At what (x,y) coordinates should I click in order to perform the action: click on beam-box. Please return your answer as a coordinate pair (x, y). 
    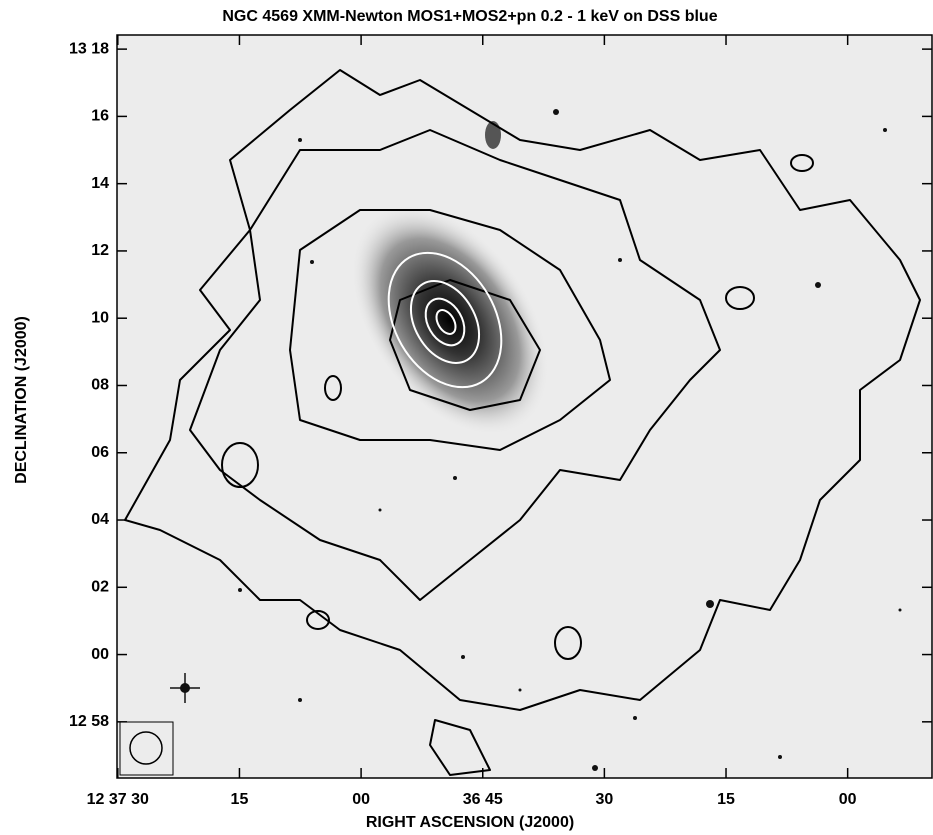
    Looking at the image, I should click on (146, 748).